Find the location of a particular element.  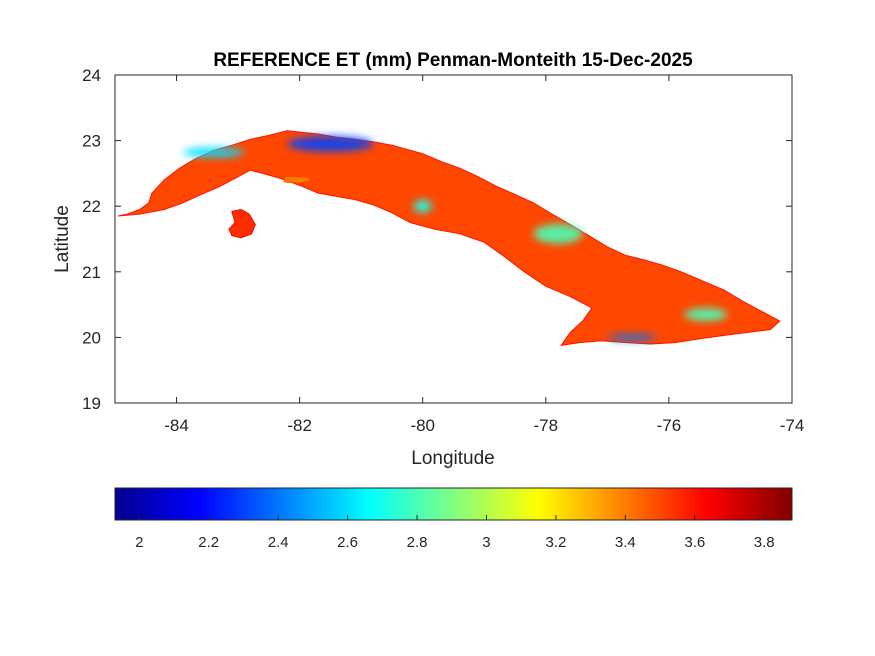

x-tick-label: -84 is located at coordinates (176, 425).